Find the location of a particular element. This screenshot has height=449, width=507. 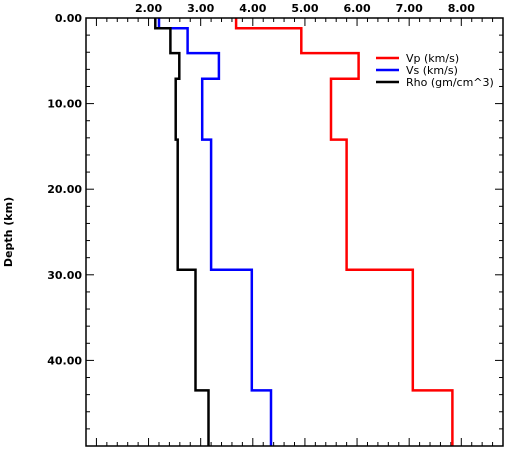

y-tick-label: 10.00 is located at coordinates (64, 104).